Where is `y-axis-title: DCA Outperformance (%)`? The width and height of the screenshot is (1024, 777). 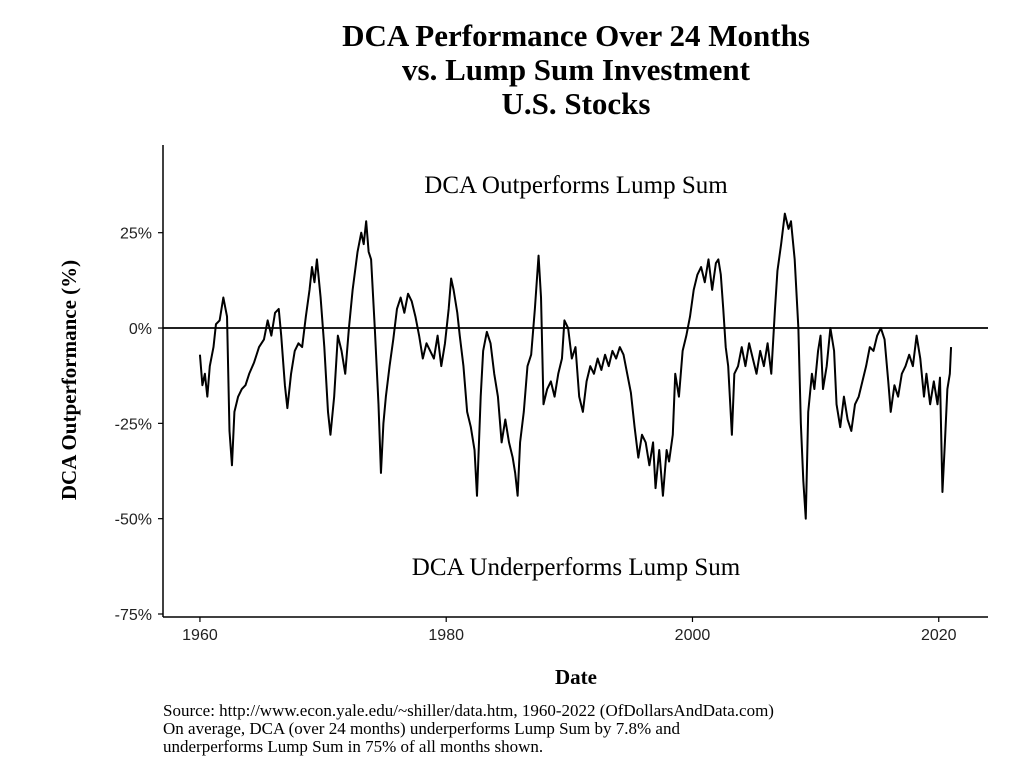
y-axis-title: DCA Outperformance (%) is located at coordinates (69, 380).